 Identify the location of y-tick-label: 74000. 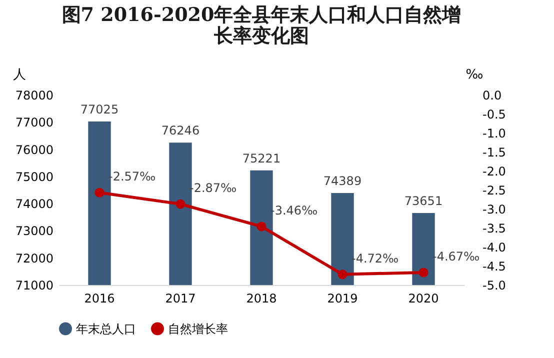
(34, 204).